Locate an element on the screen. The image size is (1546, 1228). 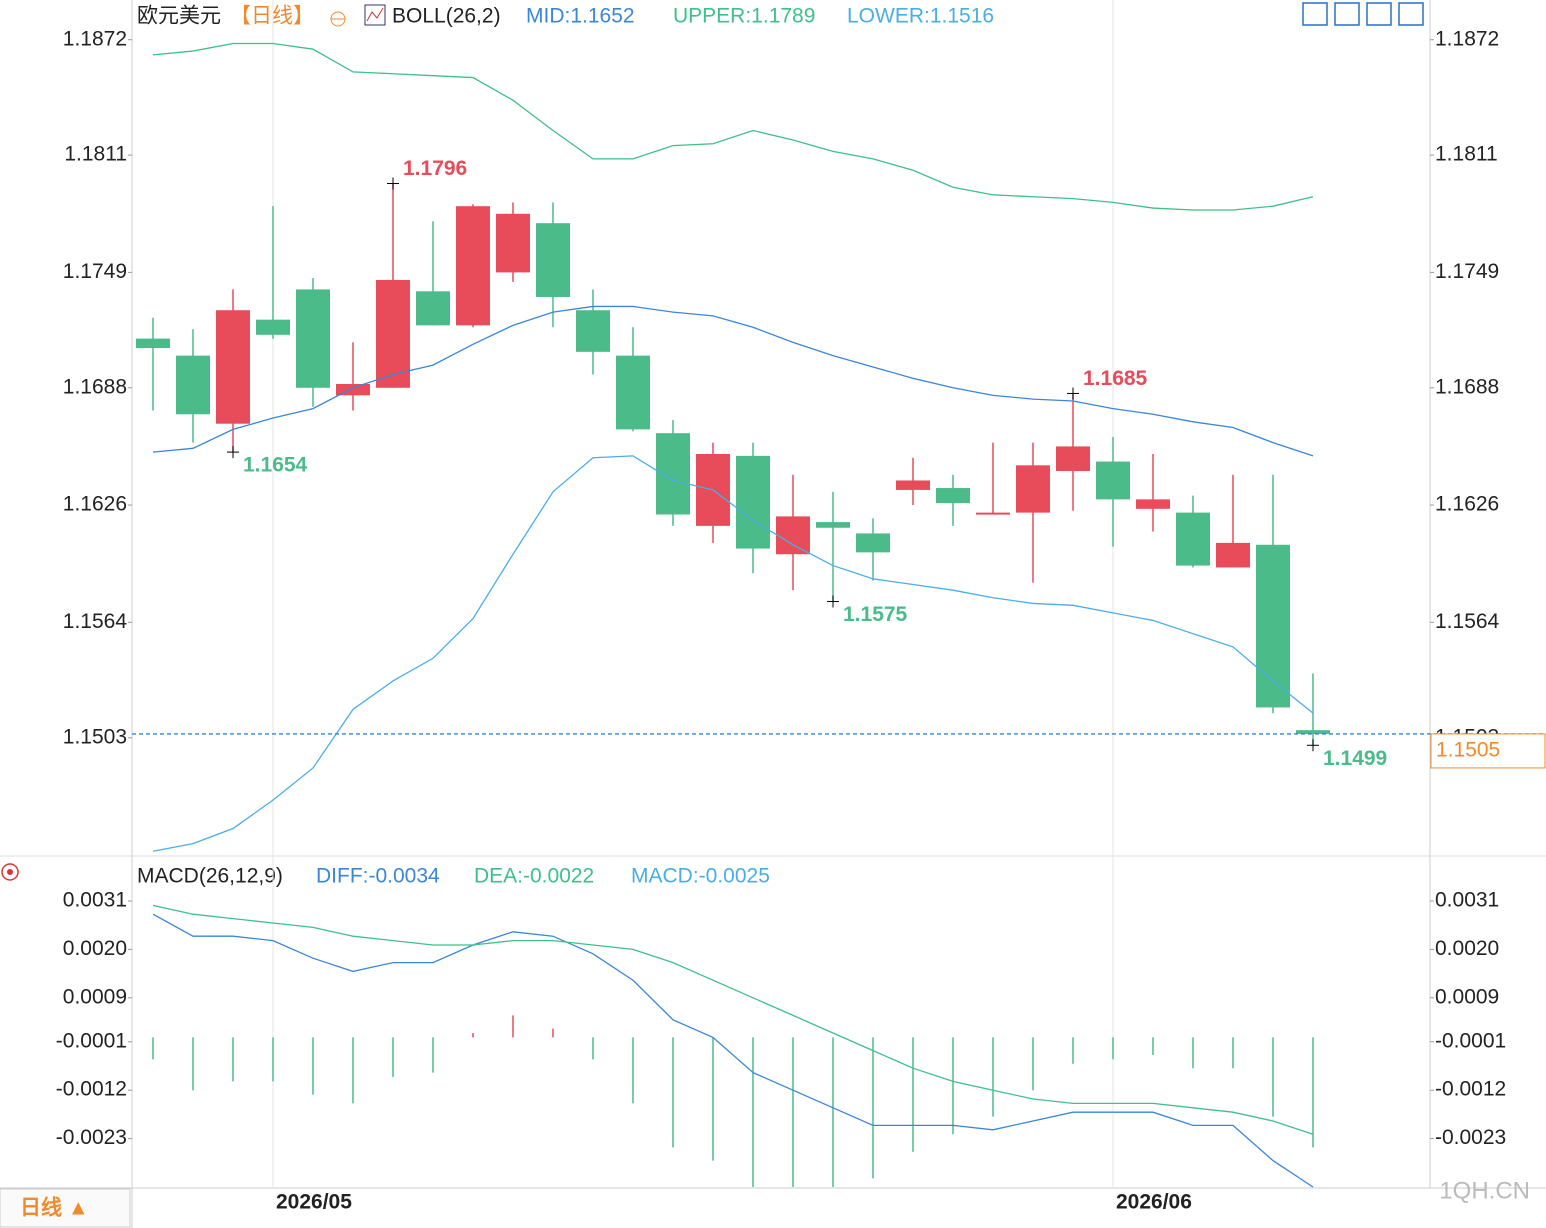
macd-title: MACD(26,12,9) is located at coordinates (210, 876).